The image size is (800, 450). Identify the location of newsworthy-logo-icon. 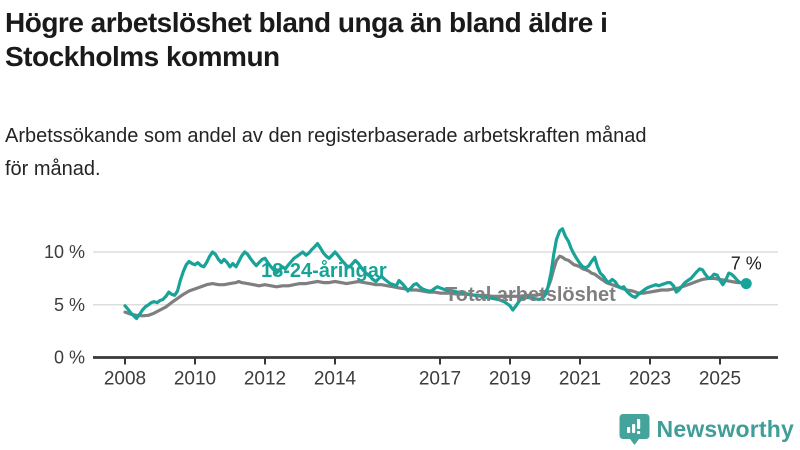
(634, 429).